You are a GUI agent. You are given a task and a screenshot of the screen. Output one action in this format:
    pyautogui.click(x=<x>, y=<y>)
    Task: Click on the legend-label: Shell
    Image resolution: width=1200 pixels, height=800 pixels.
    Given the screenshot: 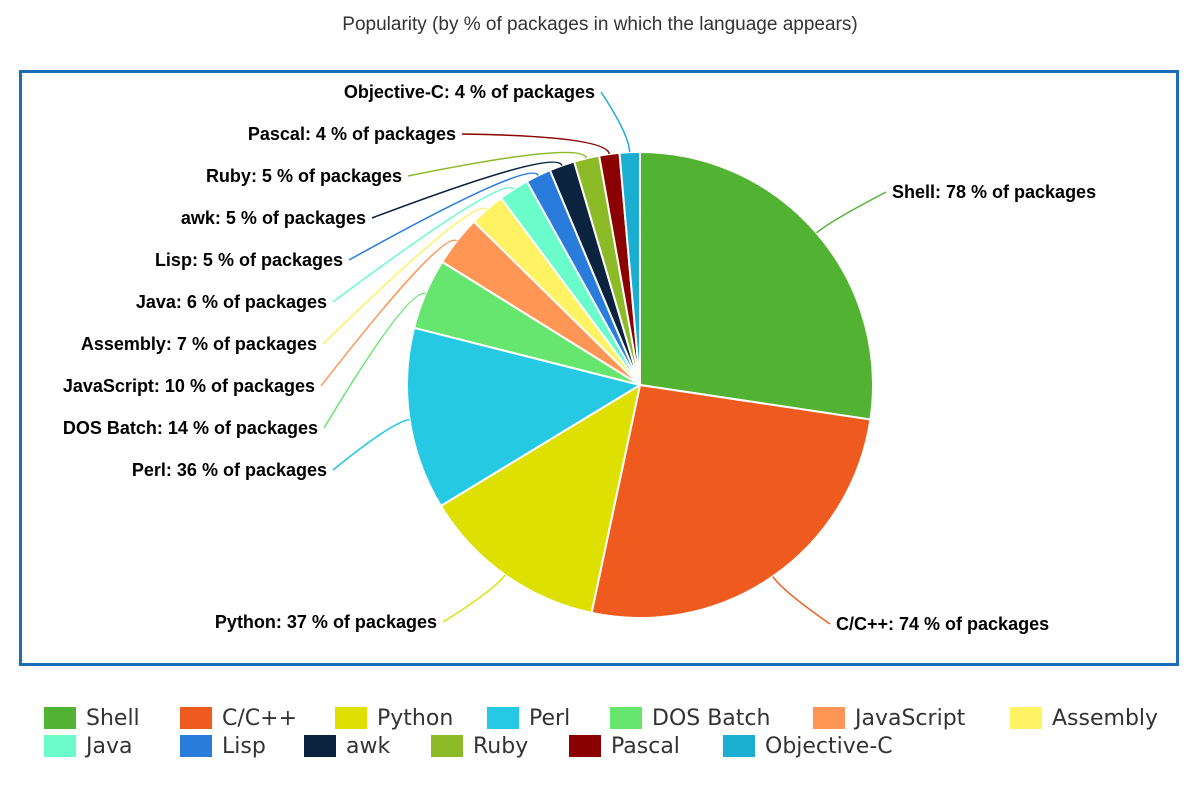 What is the action you would take?
    pyautogui.click(x=113, y=718)
    